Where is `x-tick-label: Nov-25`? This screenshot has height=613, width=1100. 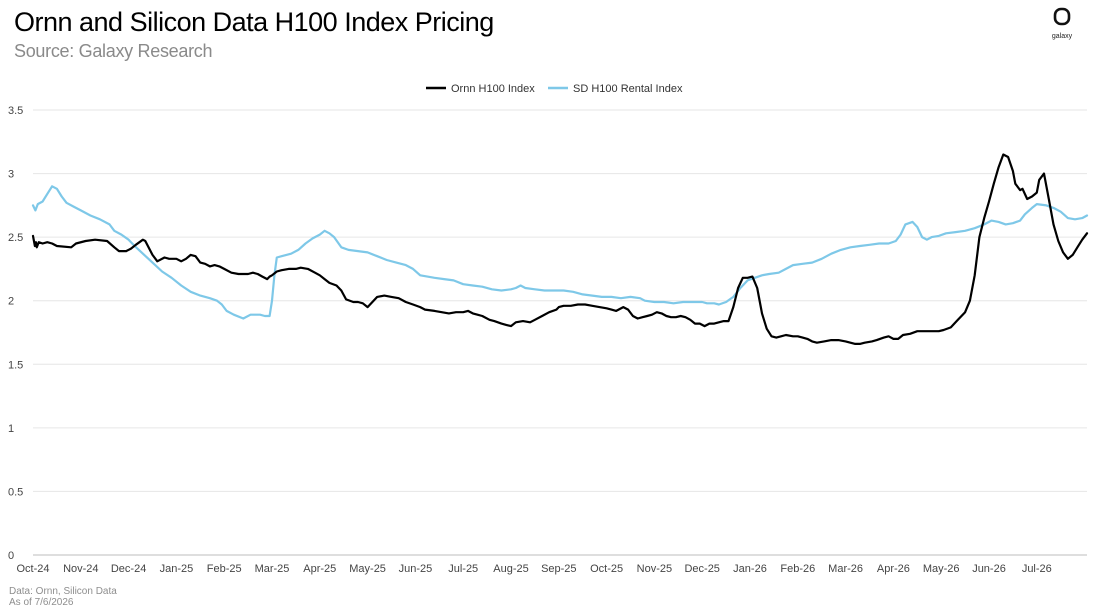 x-tick-label: Nov-25 is located at coordinates (654, 569).